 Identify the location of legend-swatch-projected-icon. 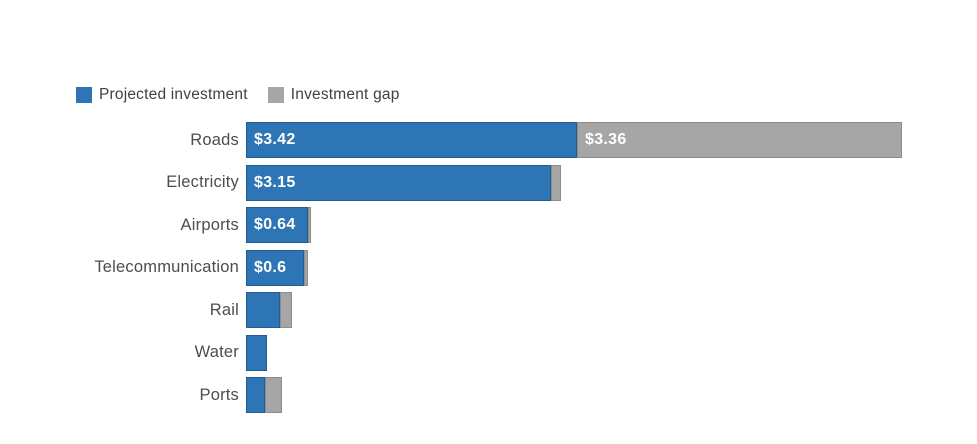
(84, 95).